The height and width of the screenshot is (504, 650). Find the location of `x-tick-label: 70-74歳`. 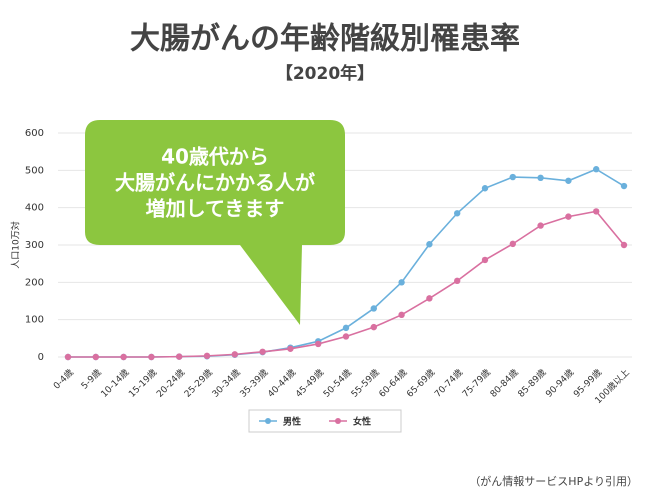

x-tick-label: 70-74歳 is located at coordinates (448, 382).